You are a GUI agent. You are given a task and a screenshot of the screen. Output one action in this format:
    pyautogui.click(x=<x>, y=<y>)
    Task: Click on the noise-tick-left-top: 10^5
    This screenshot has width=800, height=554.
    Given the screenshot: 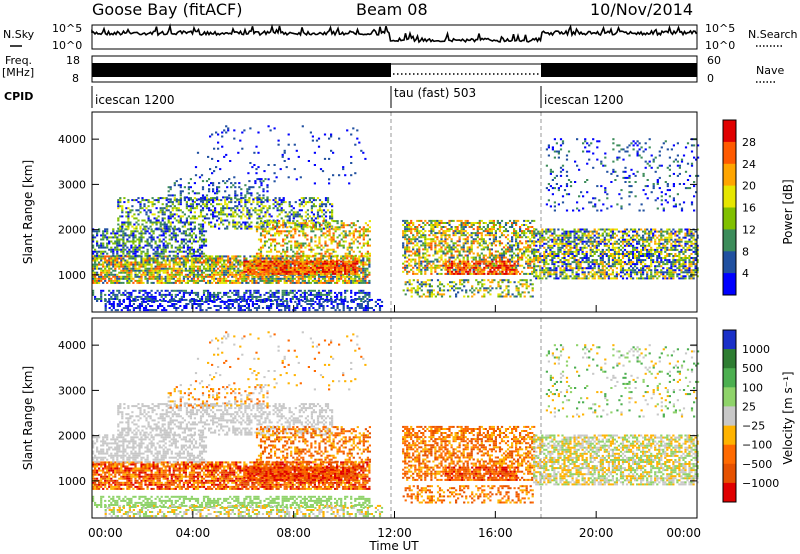 What is the action you would take?
    pyautogui.click(x=67, y=28)
    